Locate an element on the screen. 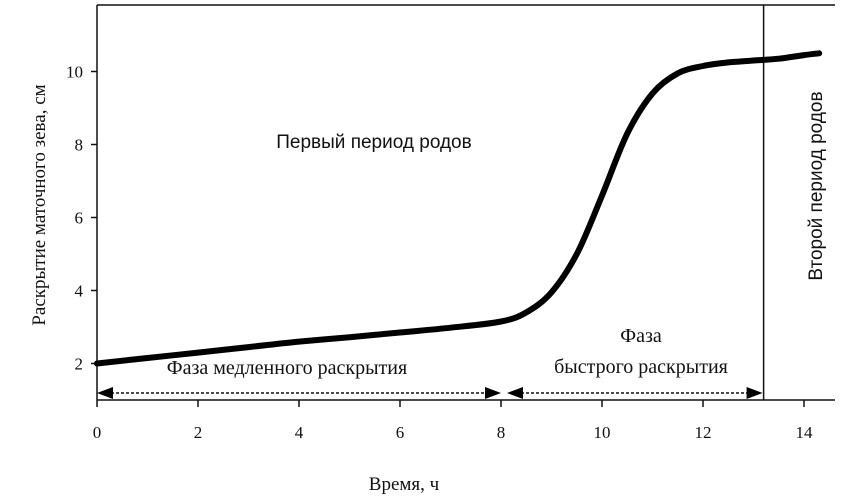 Image resolution: width=854 pixels, height=498 pixels. first-period-label: Первый период родов is located at coordinates (373, 142).